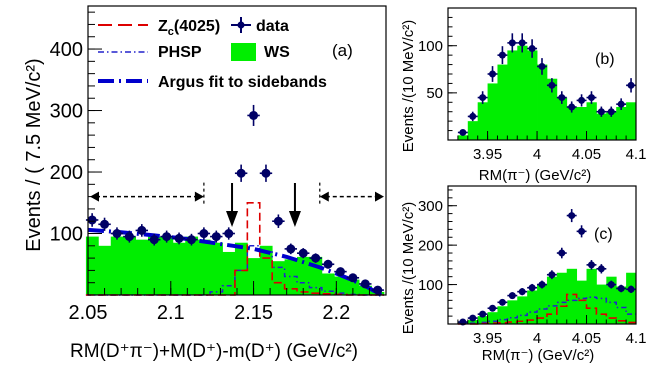 The image size is (664, 369). I want to click on sideband-left-arrow-head-right, so click(199, 196).